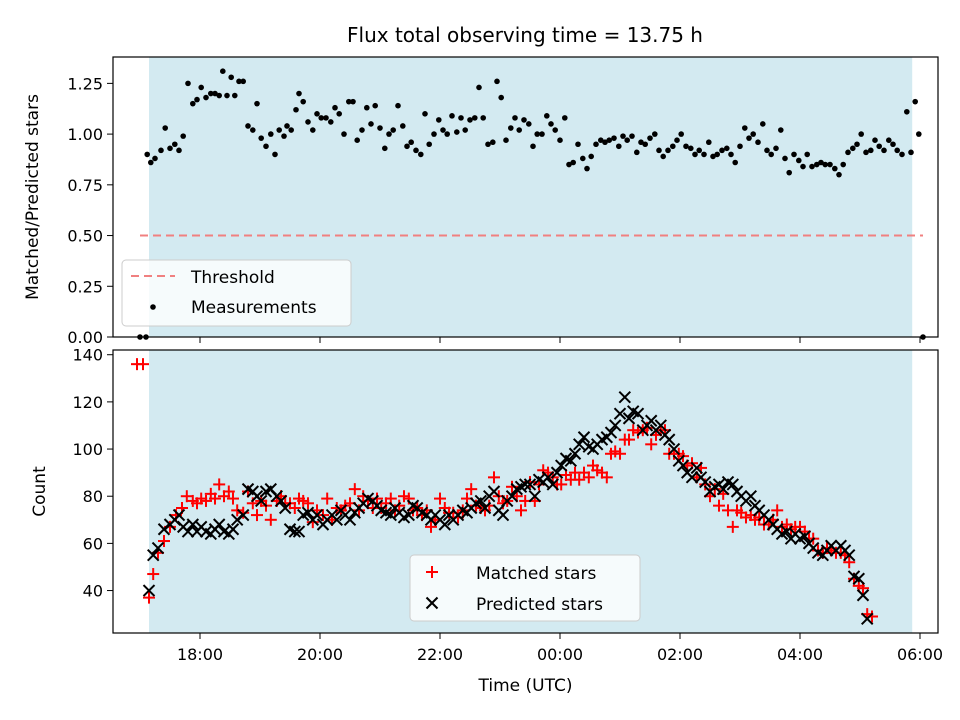  Describe the element at coordinates (85, 337) in the screenshot. I see `y-tick-label: 0.00` at that location.